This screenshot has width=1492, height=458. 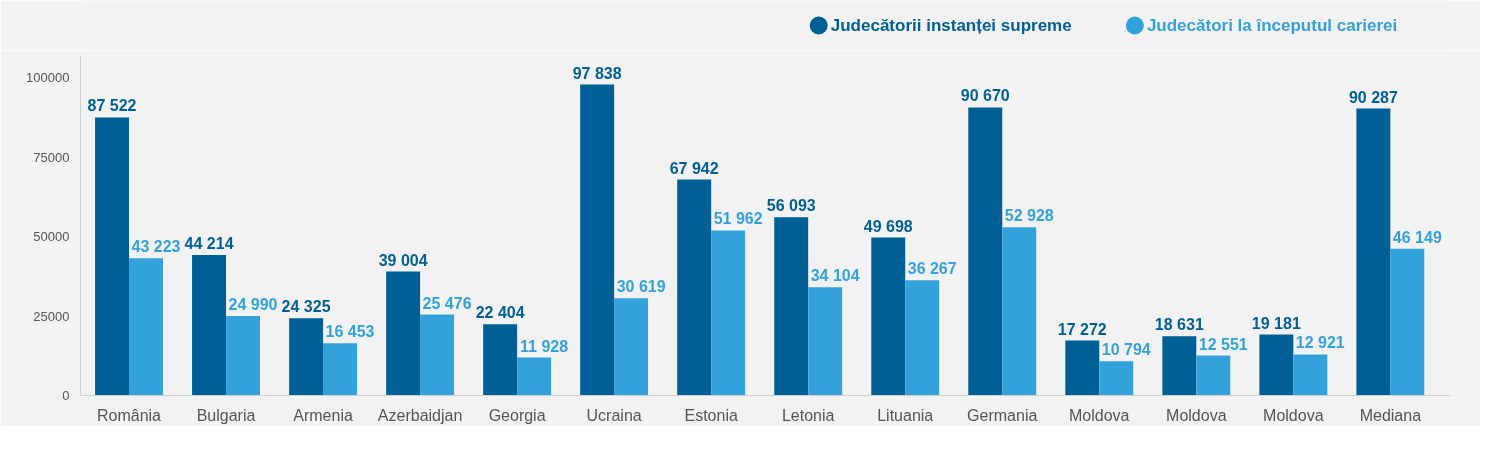 What do you see at coordinates (1417, 237) in the screenshot?
I see `data-label: 46 149` at bounding box center [1417, 237].